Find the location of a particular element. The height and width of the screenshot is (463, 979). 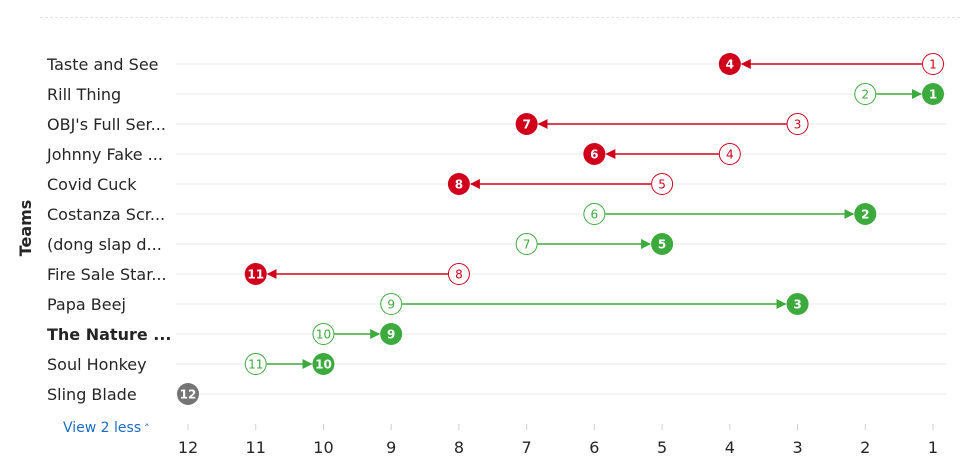

current-rank-label: 8 is located at coordinates (459, 185).